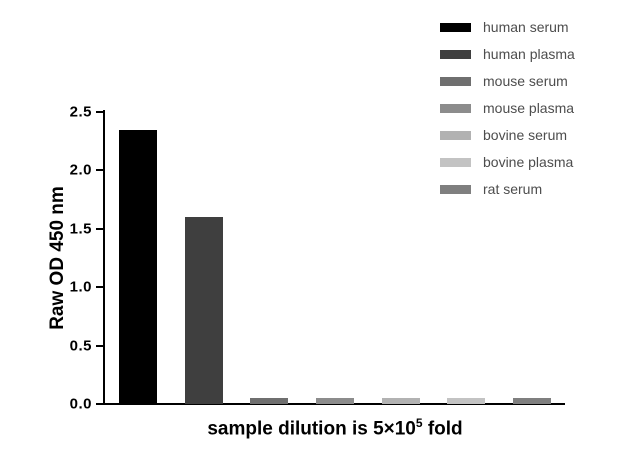 This screenshot has width=621, height=462. I want to click on legend-label: bovine plasma, so click(528, 162).